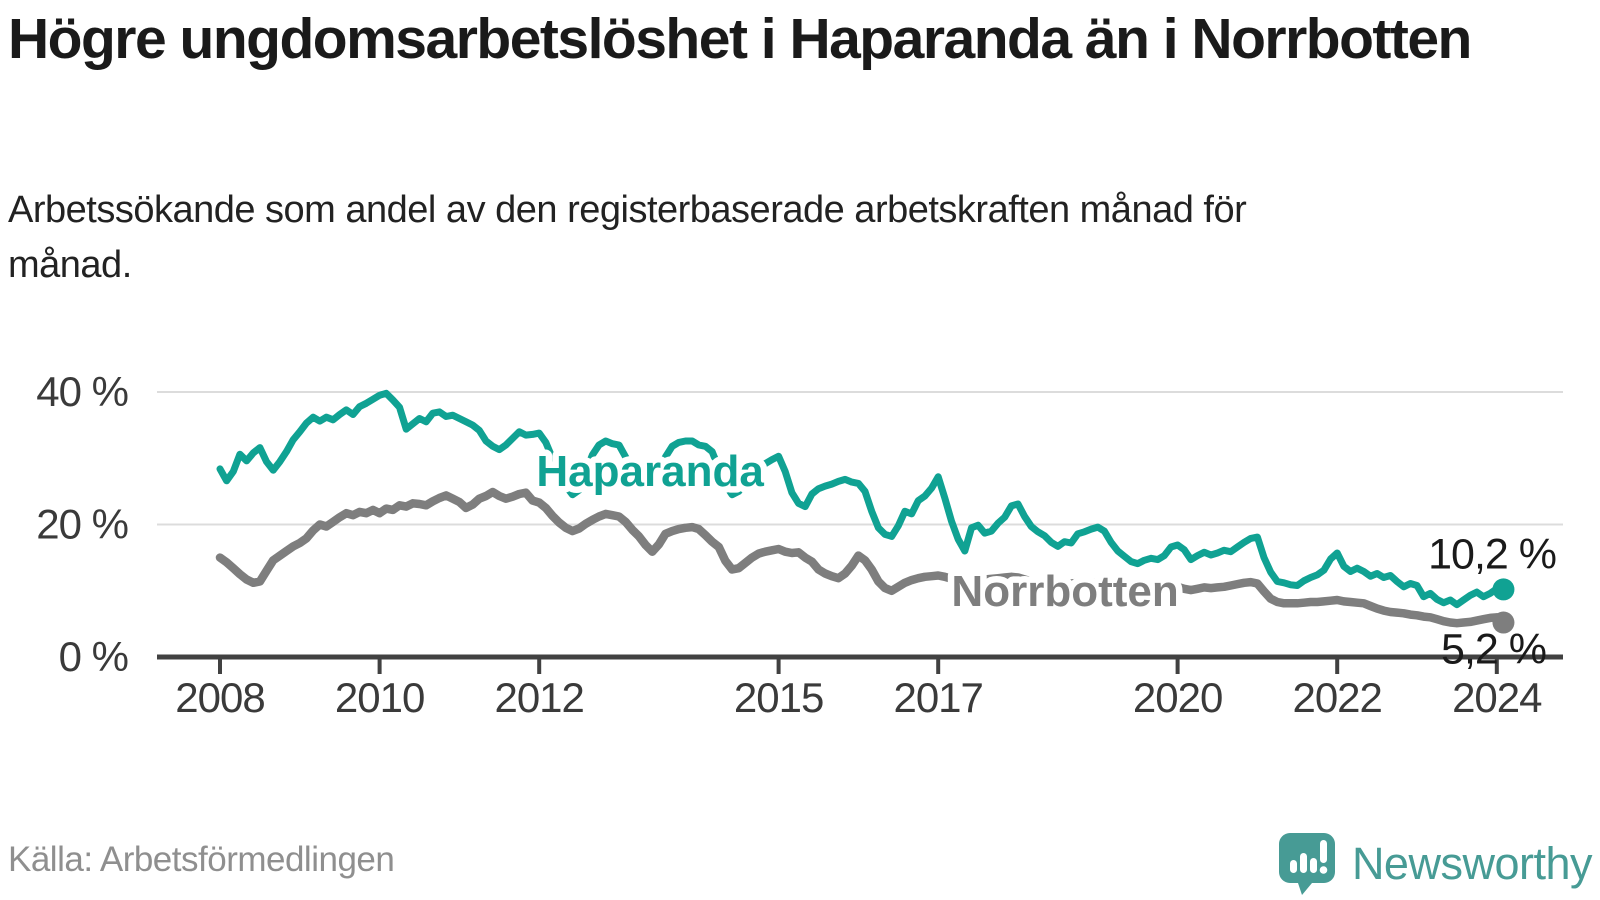  What do you see at coordinates (93, 656) in the screenshot?
I see `y-tick-label: 0 %` at bounding box center [93, 656].